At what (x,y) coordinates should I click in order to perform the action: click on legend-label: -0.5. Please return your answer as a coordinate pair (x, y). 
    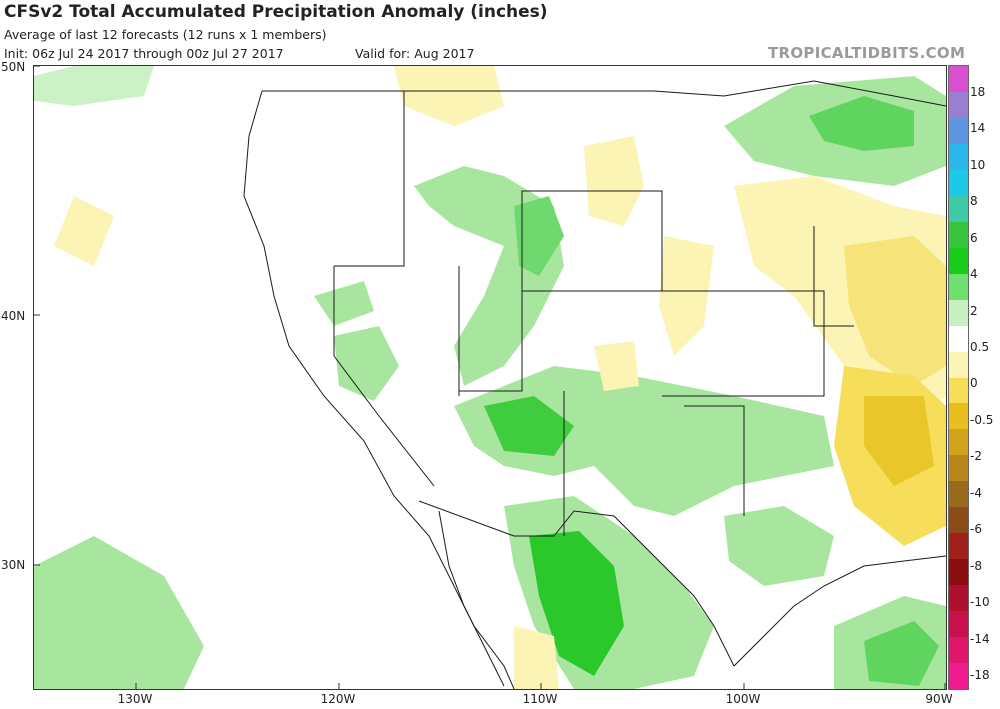
    Looking at the image, I should click on (982, 419).